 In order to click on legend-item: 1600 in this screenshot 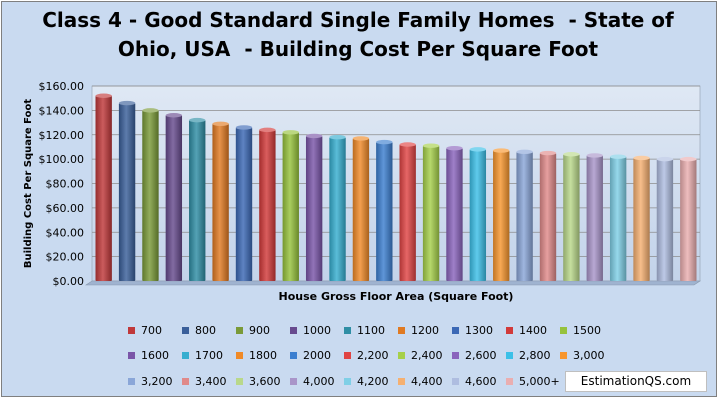, I will do `click(148, 356)`.